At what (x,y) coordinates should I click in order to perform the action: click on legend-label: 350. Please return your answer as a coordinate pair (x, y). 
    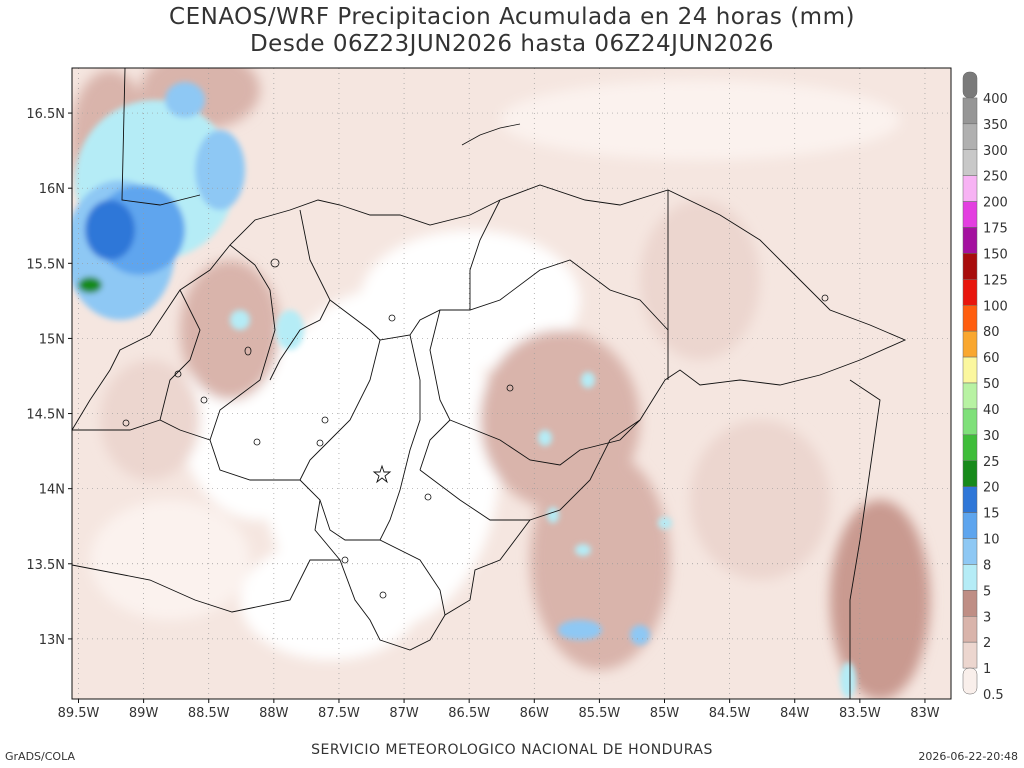
    Looking at the image, I should click on (995, 125).